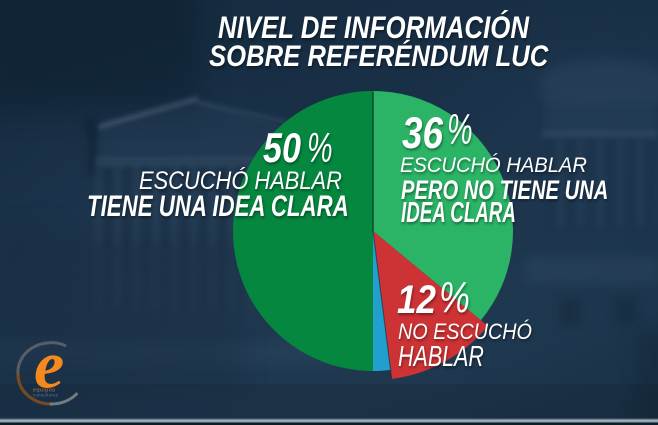  I want to click on svg-text: equipos, so click(44, 391).